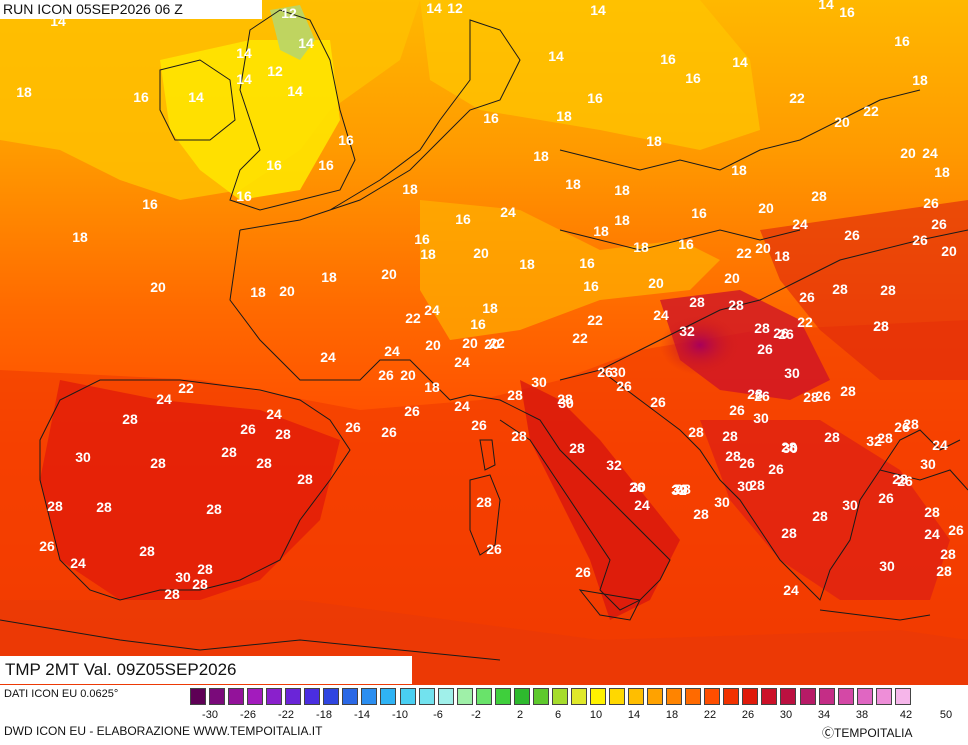 The height and width of the screenshot is (745, 968). What do you see at coordinates (292, 32) in the screenshot?
I see `cool-zone-scotland` at bounding box center [292, 32].